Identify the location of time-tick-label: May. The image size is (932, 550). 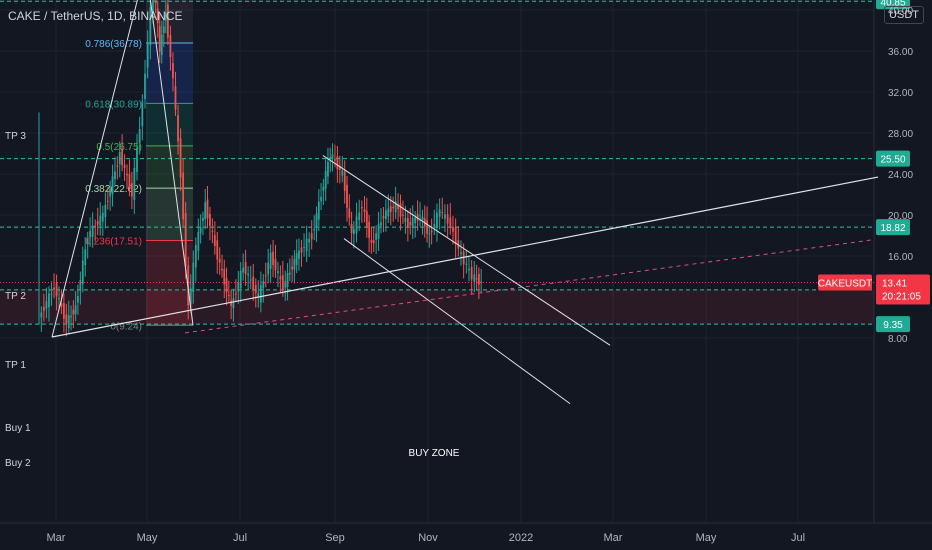
(147, 538).